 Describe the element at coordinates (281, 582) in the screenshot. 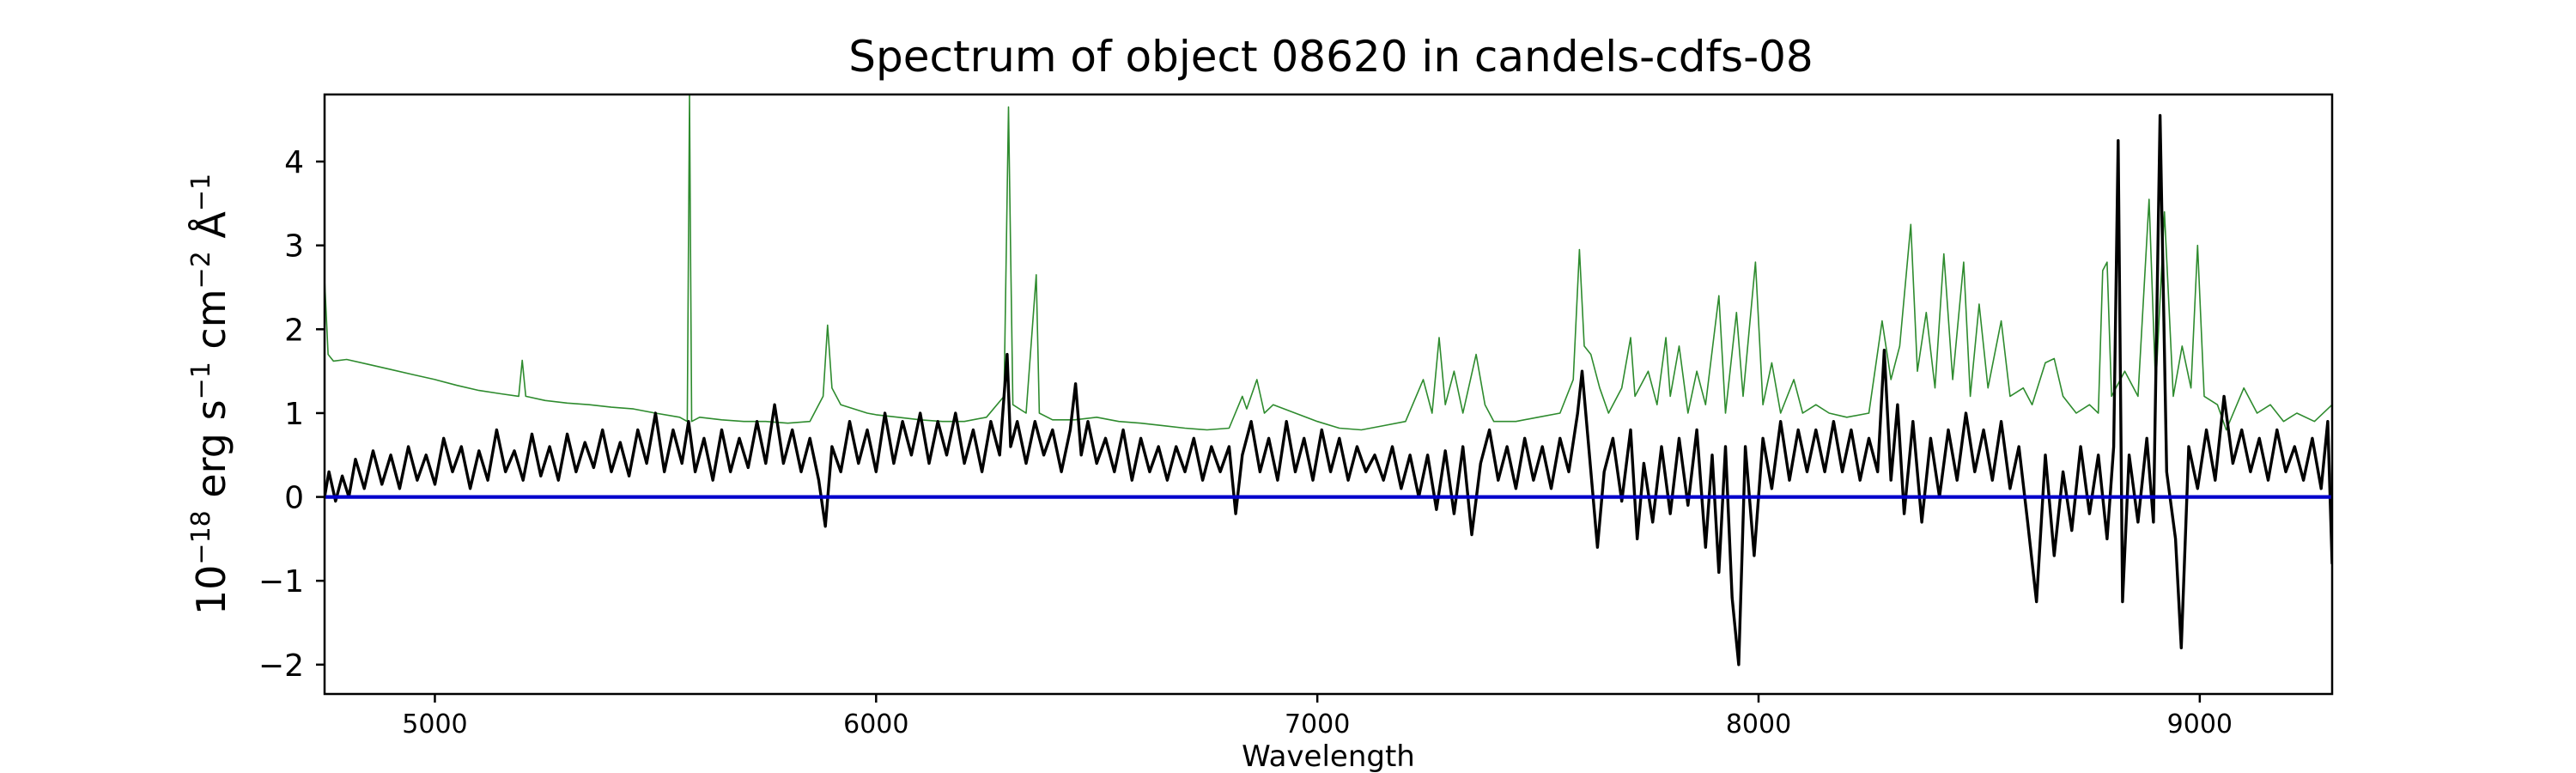

I see `y-tick-label: −1` at that location.